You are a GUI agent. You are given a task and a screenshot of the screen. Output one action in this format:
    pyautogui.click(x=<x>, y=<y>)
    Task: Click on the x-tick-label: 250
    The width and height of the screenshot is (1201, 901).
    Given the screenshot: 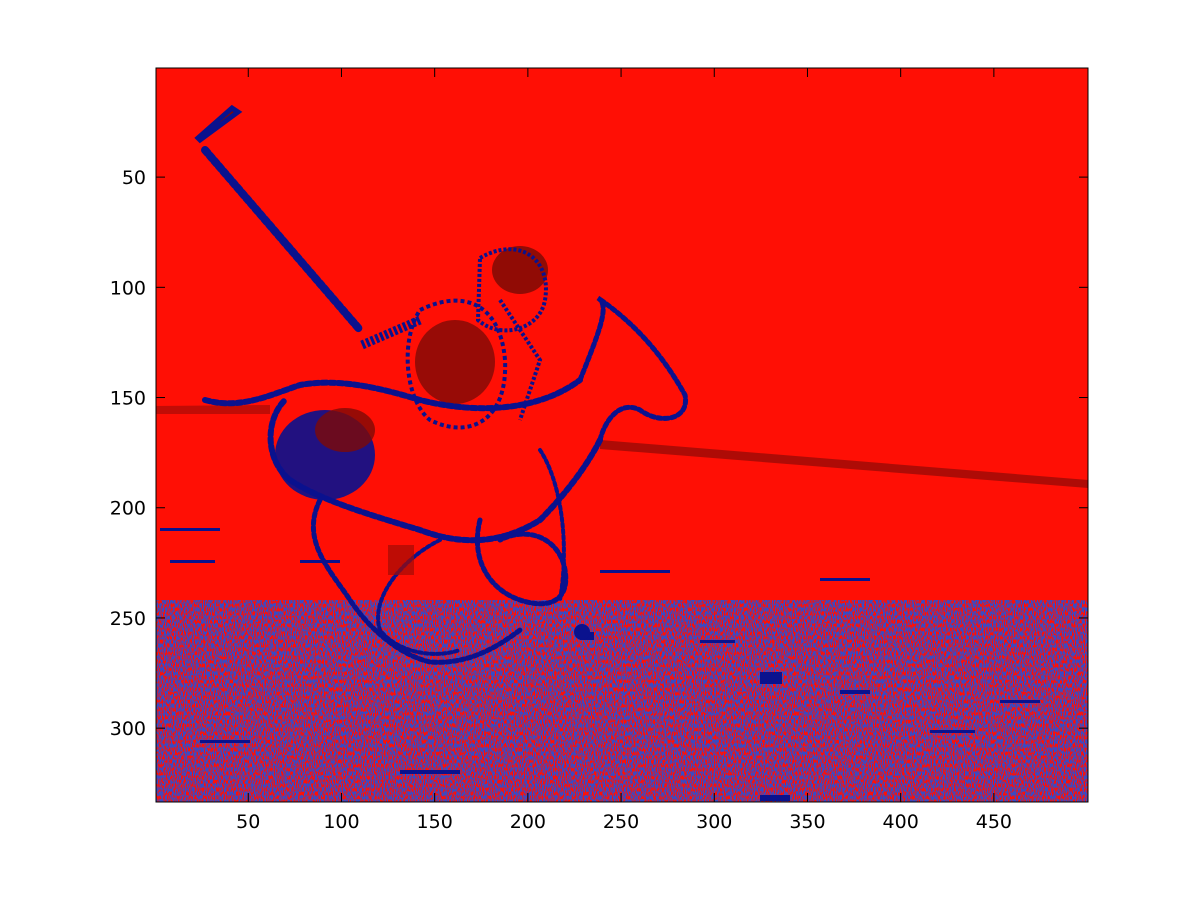 What is the action you would take?
    pyautogui.click(x=621, y=822)
    